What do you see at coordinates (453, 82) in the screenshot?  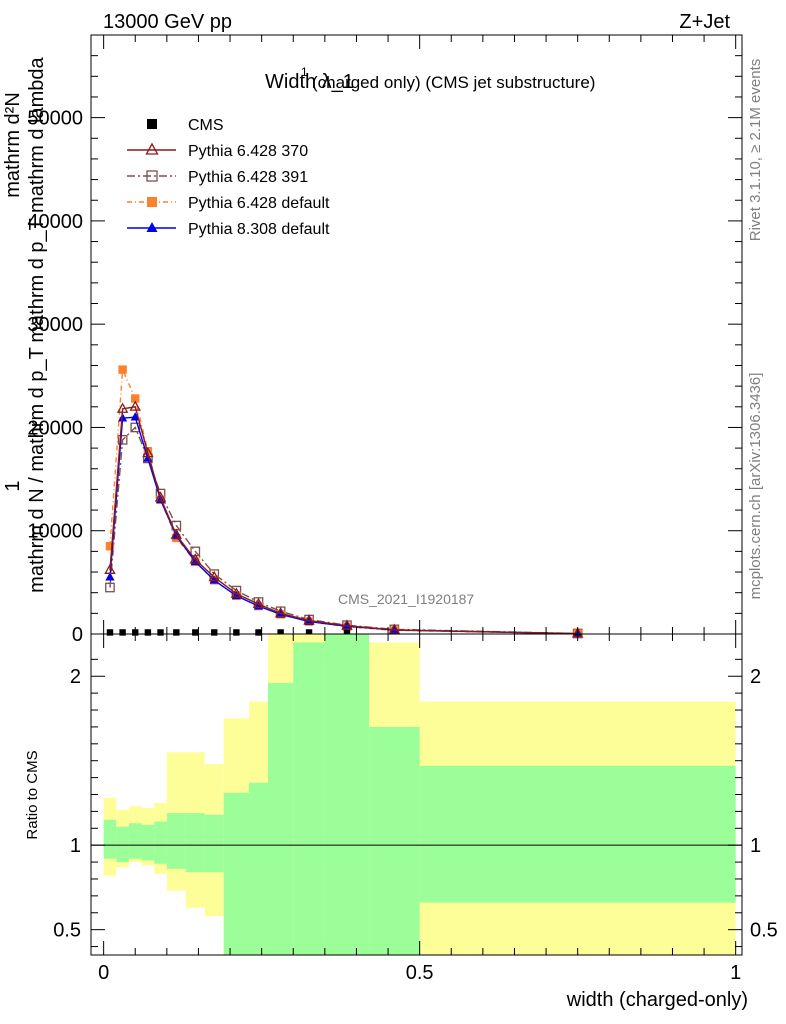 I see `chart-title-rest: (charged only) (CMS jet substructure)` at bounding box center [453, 82].